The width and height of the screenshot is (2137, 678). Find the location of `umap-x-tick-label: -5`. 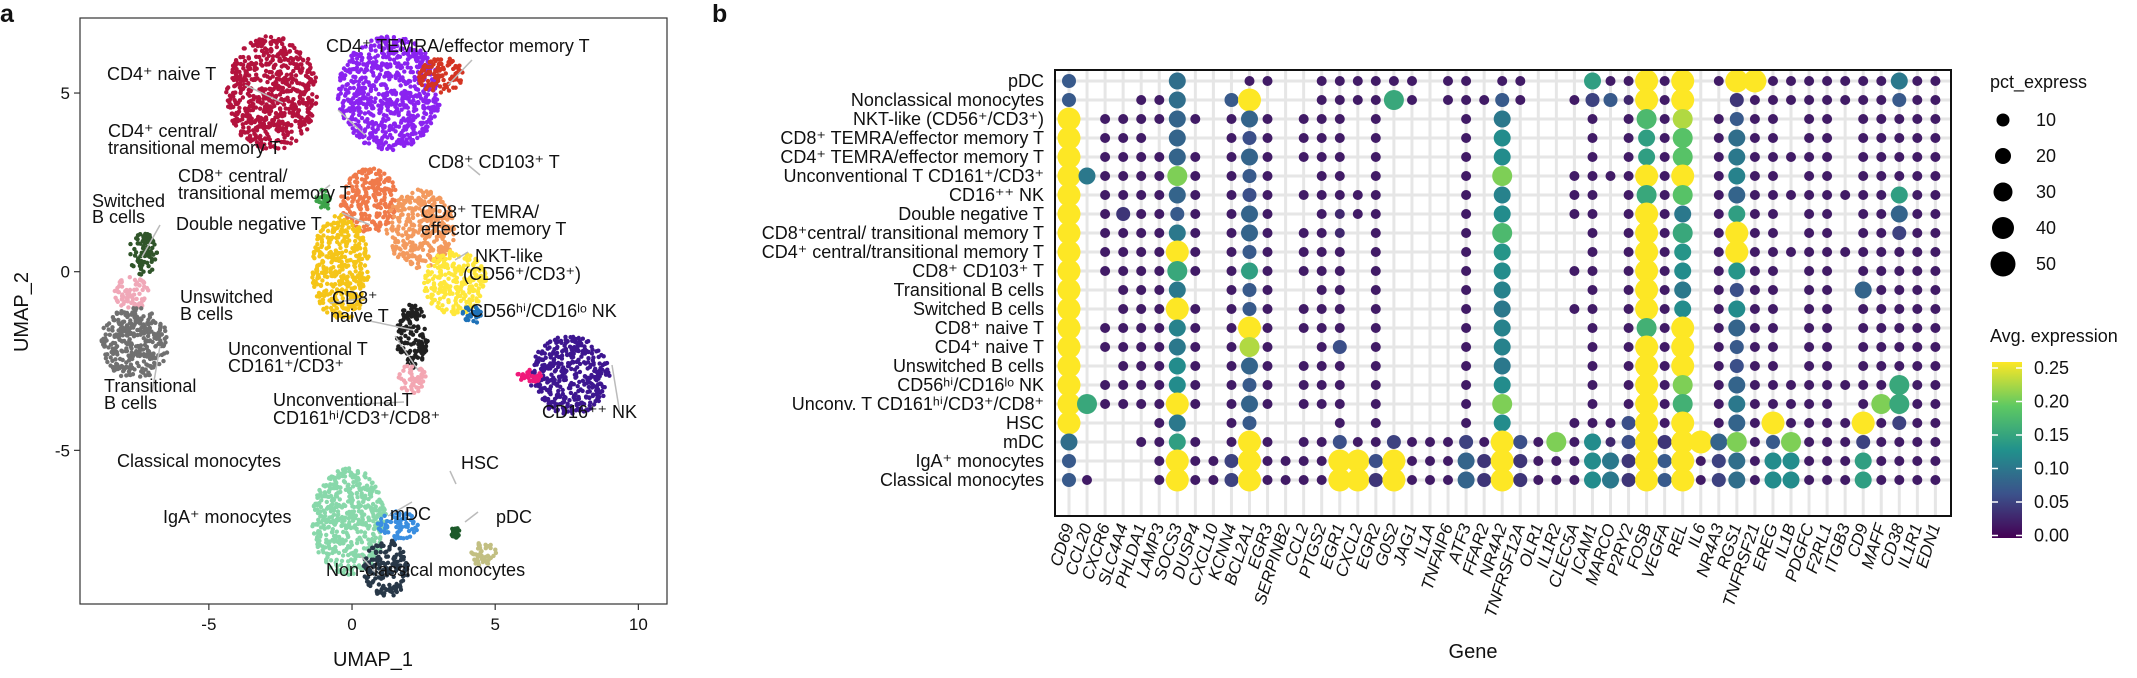

umap-x-tick-label: -5 is located at coordinates (208, 624).